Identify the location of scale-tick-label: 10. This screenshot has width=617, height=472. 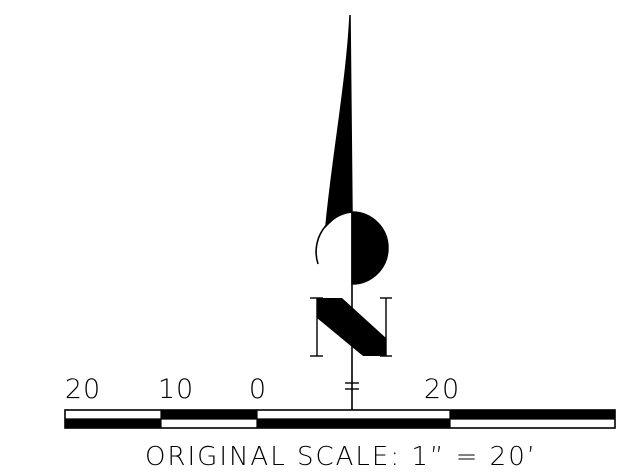
(176, 389).